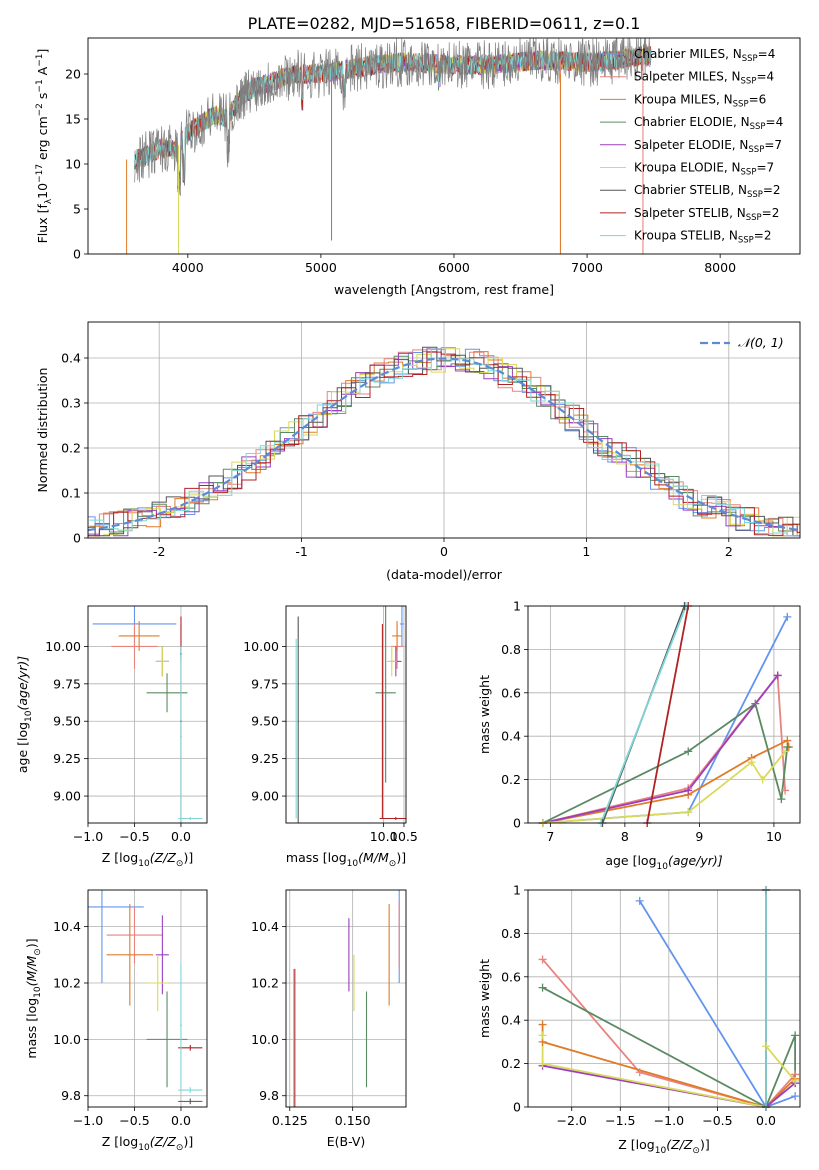 This screenshot has height=1170, width=819. I want to click on label-part: erg cm, so click(42, 140).